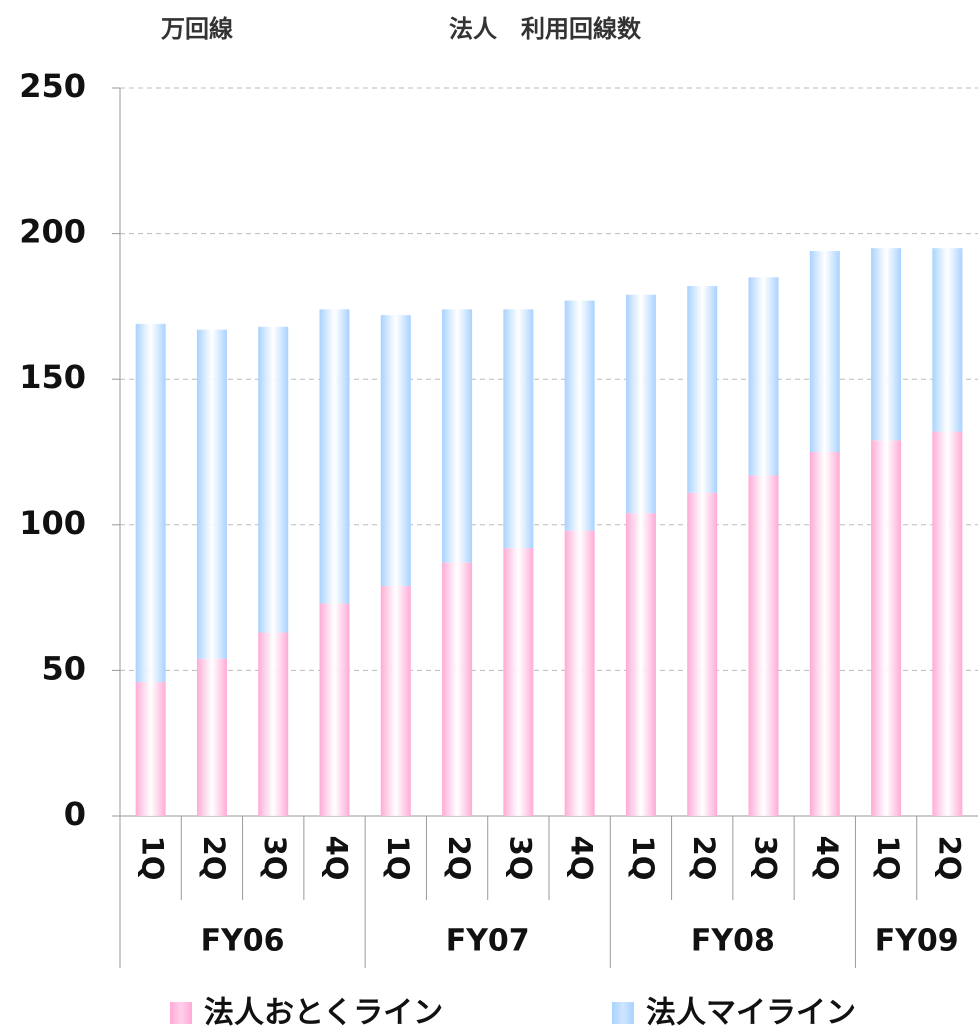 This screenshot has height=1031, width=978. Describe the element at coordinates (917, 941) in the screenshot. I see `group-label: FY09` at that location.